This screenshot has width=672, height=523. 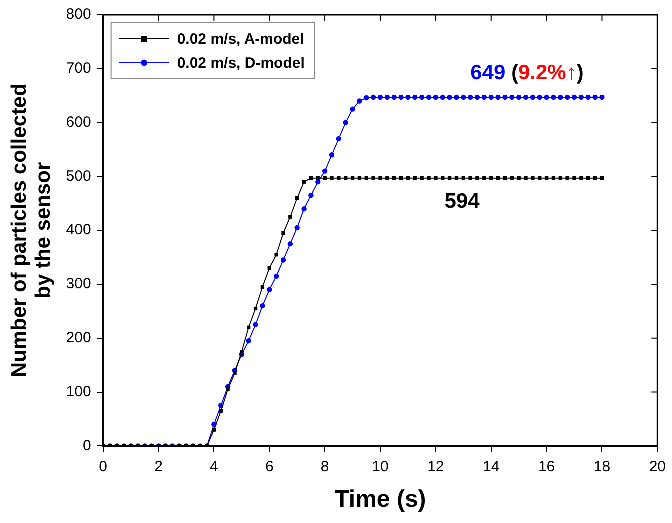 What do you see at coordinates (380, 500) in the screenshot?
I see `x-axis-title: Time (s)` at bounding box center [380, 500].